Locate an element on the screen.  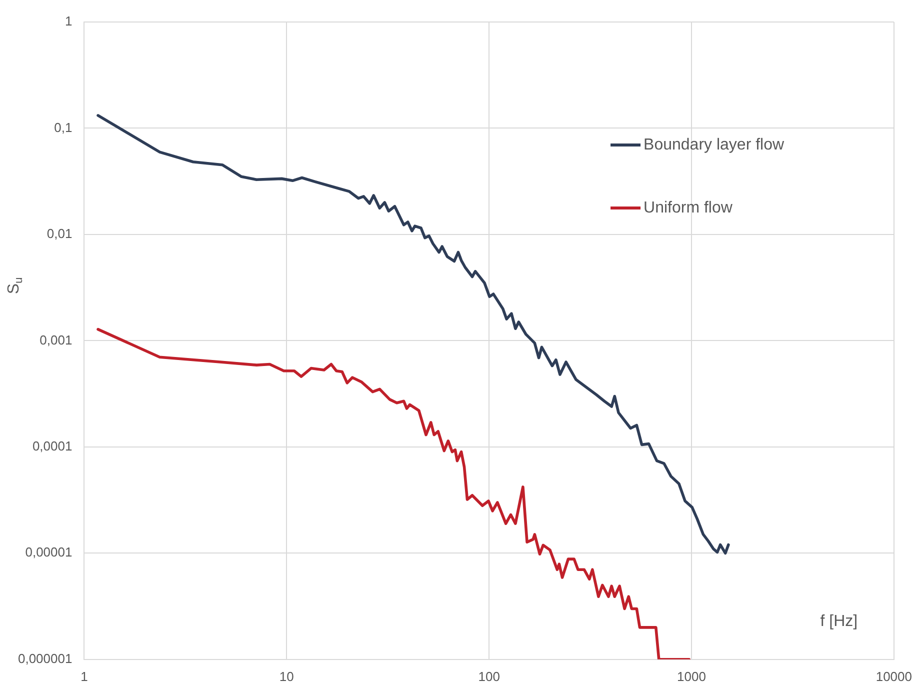
x-tick-label: 10000 is located at coordinates (894, 676).